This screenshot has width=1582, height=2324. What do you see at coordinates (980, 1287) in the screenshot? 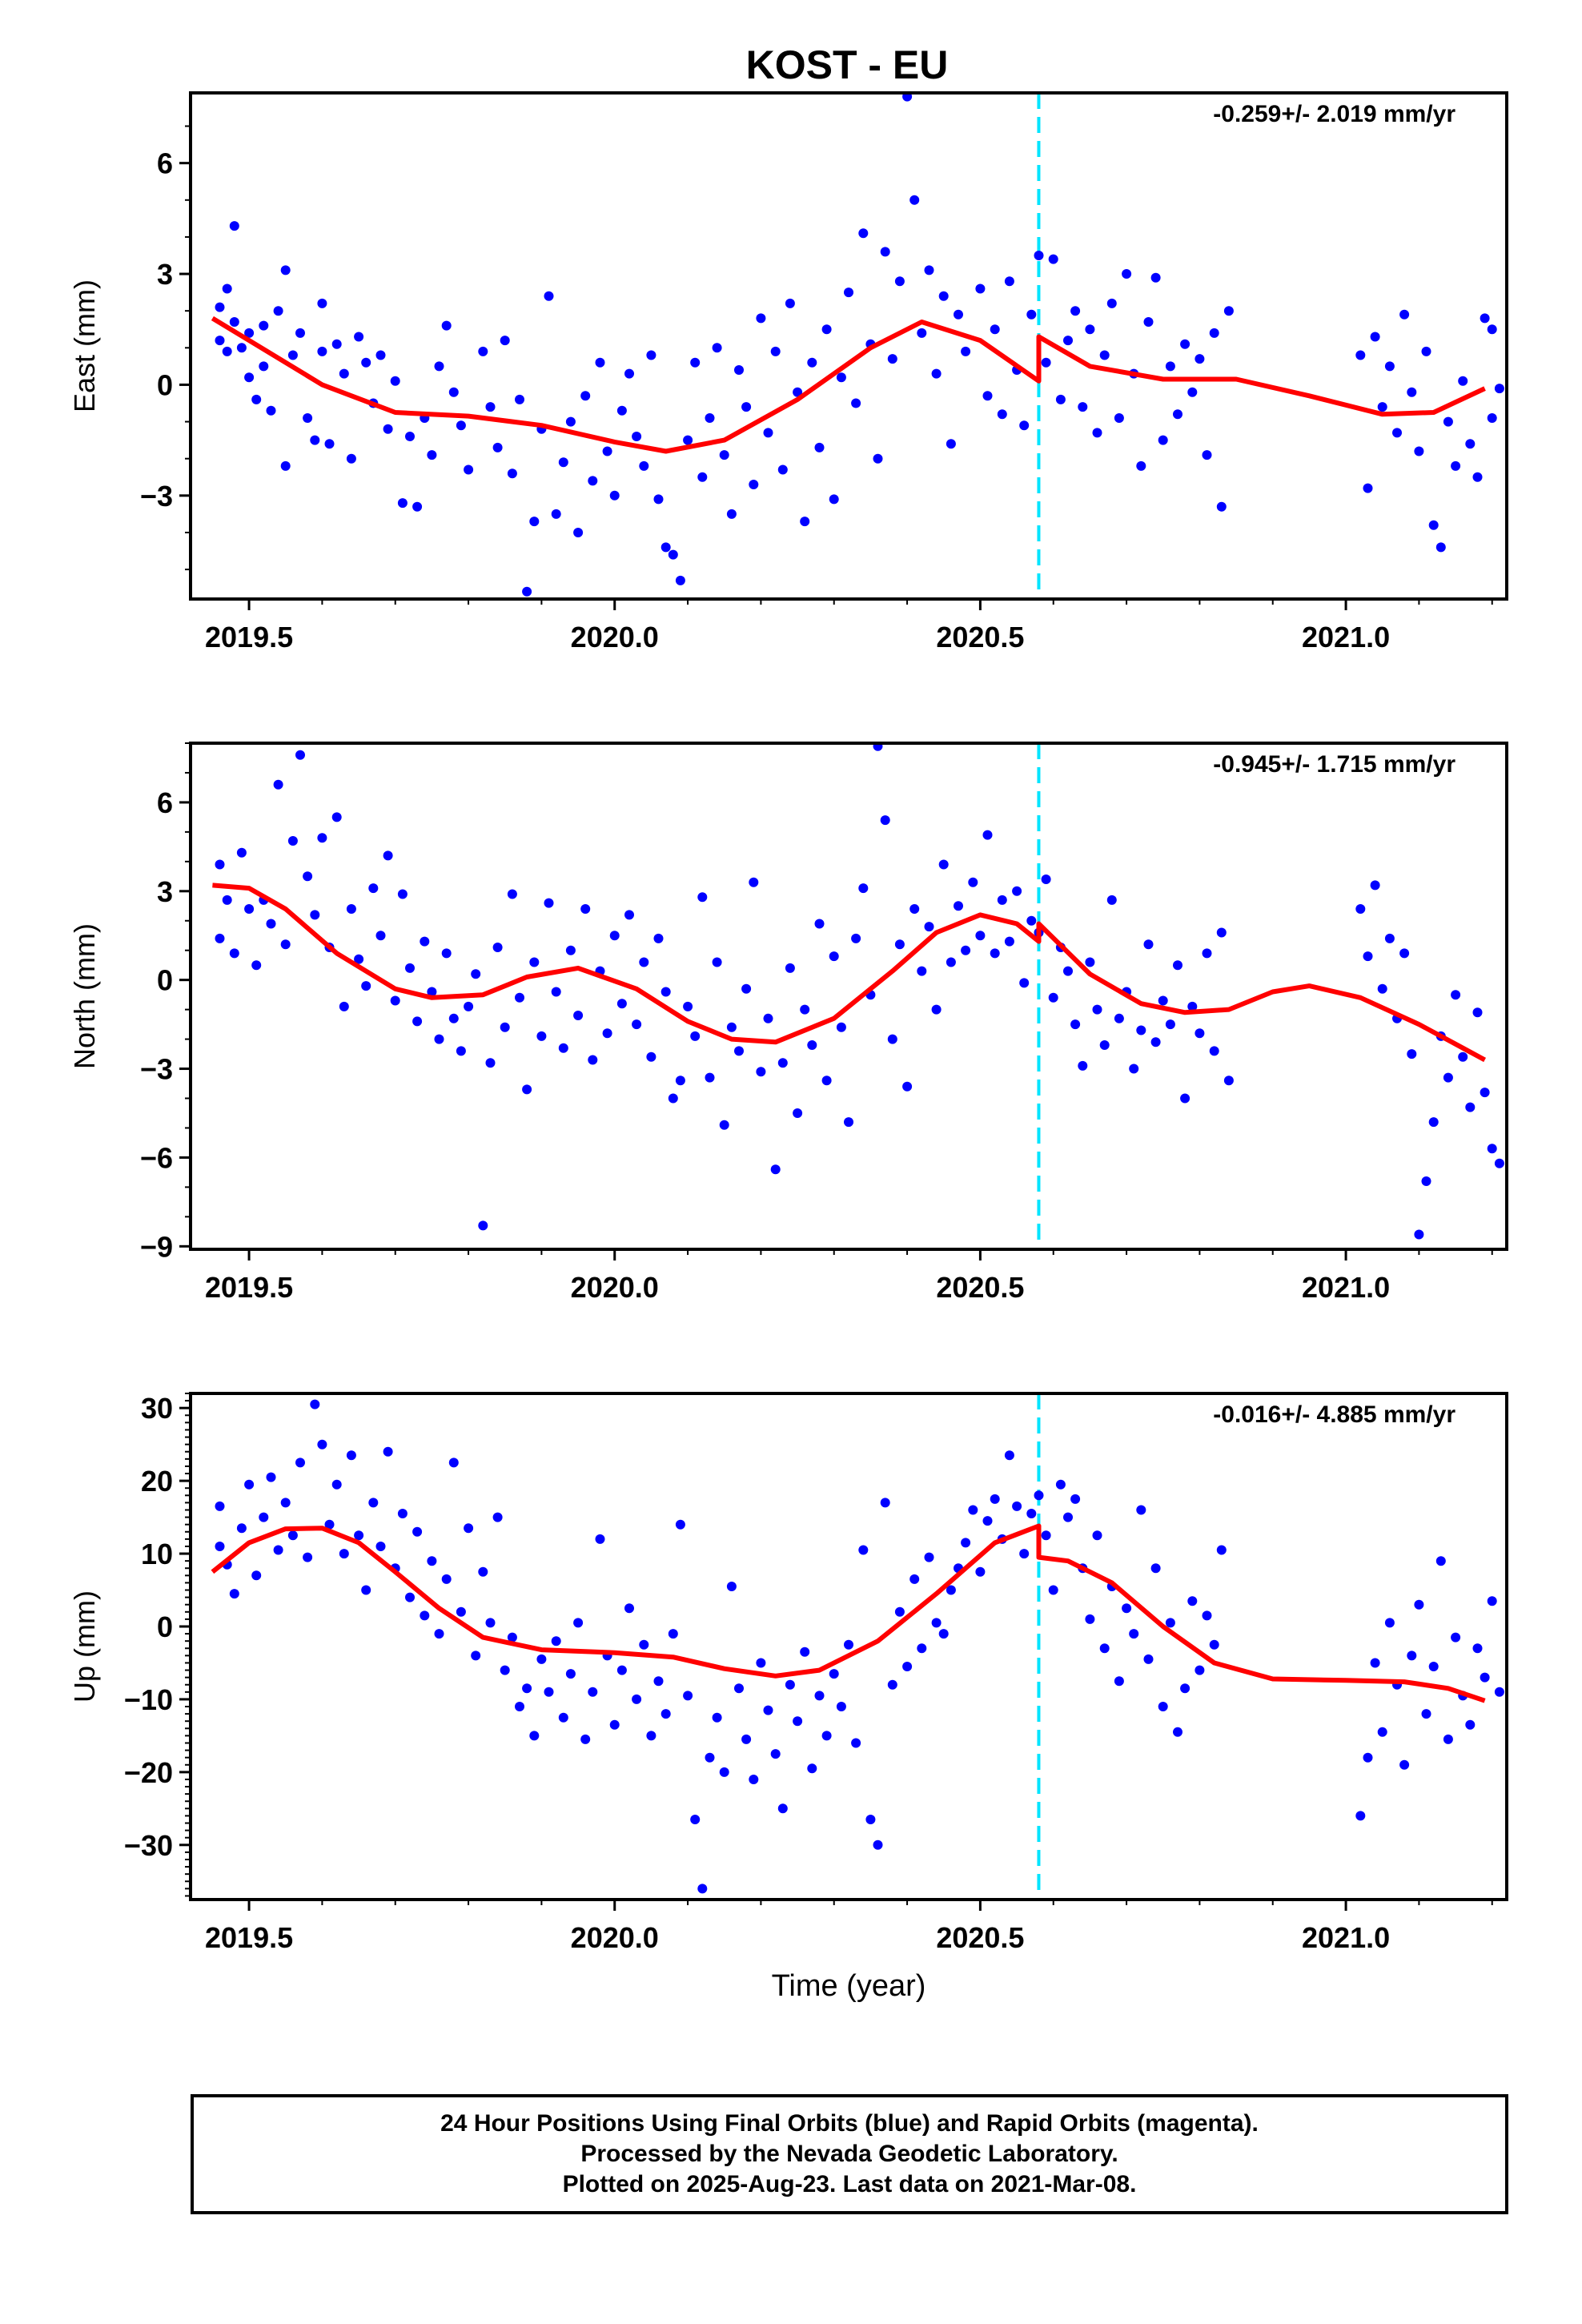
I see `x-tick-label: 2020.5` at bounding box center [980, 1287].